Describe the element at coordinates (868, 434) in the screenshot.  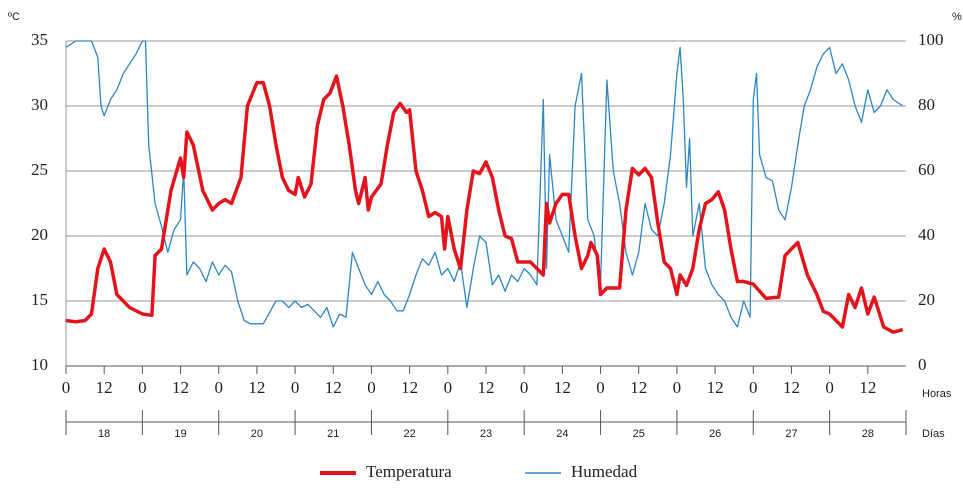
I see `day-label: 28` at that location.